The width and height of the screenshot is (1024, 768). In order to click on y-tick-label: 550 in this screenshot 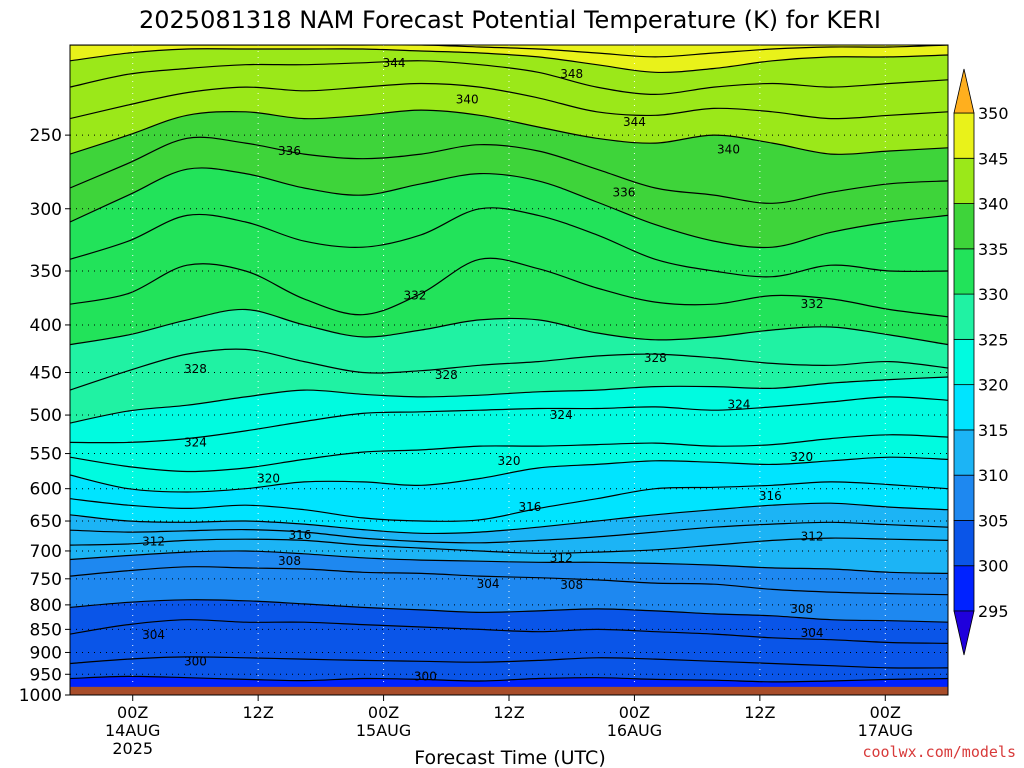, I will do `click(46, 455)`.